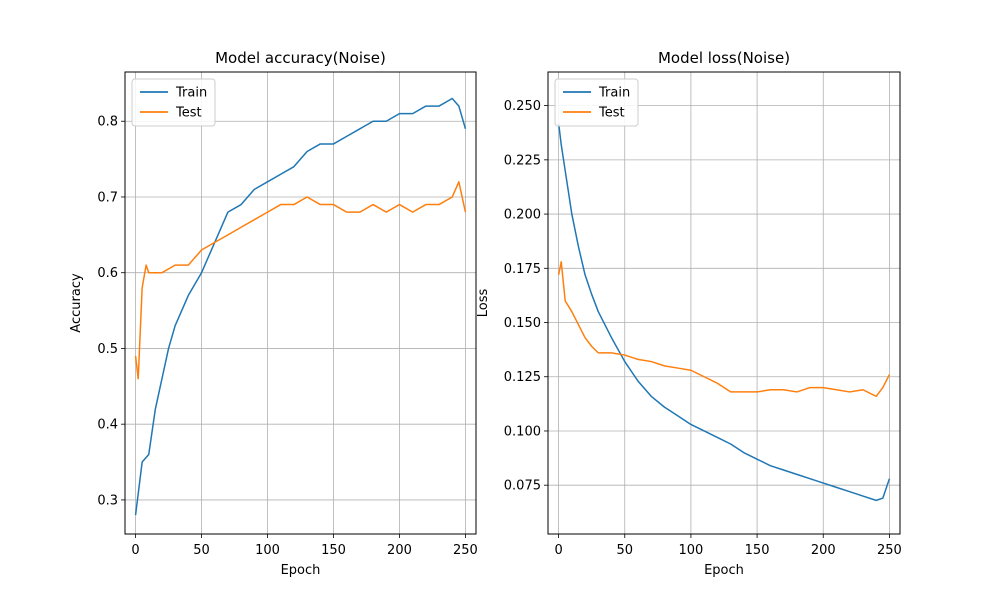  What do you see at coordinates (107, 122) in the screenshot?
I see `y-tick-label: 0.8` at bounding box center [107, 122].